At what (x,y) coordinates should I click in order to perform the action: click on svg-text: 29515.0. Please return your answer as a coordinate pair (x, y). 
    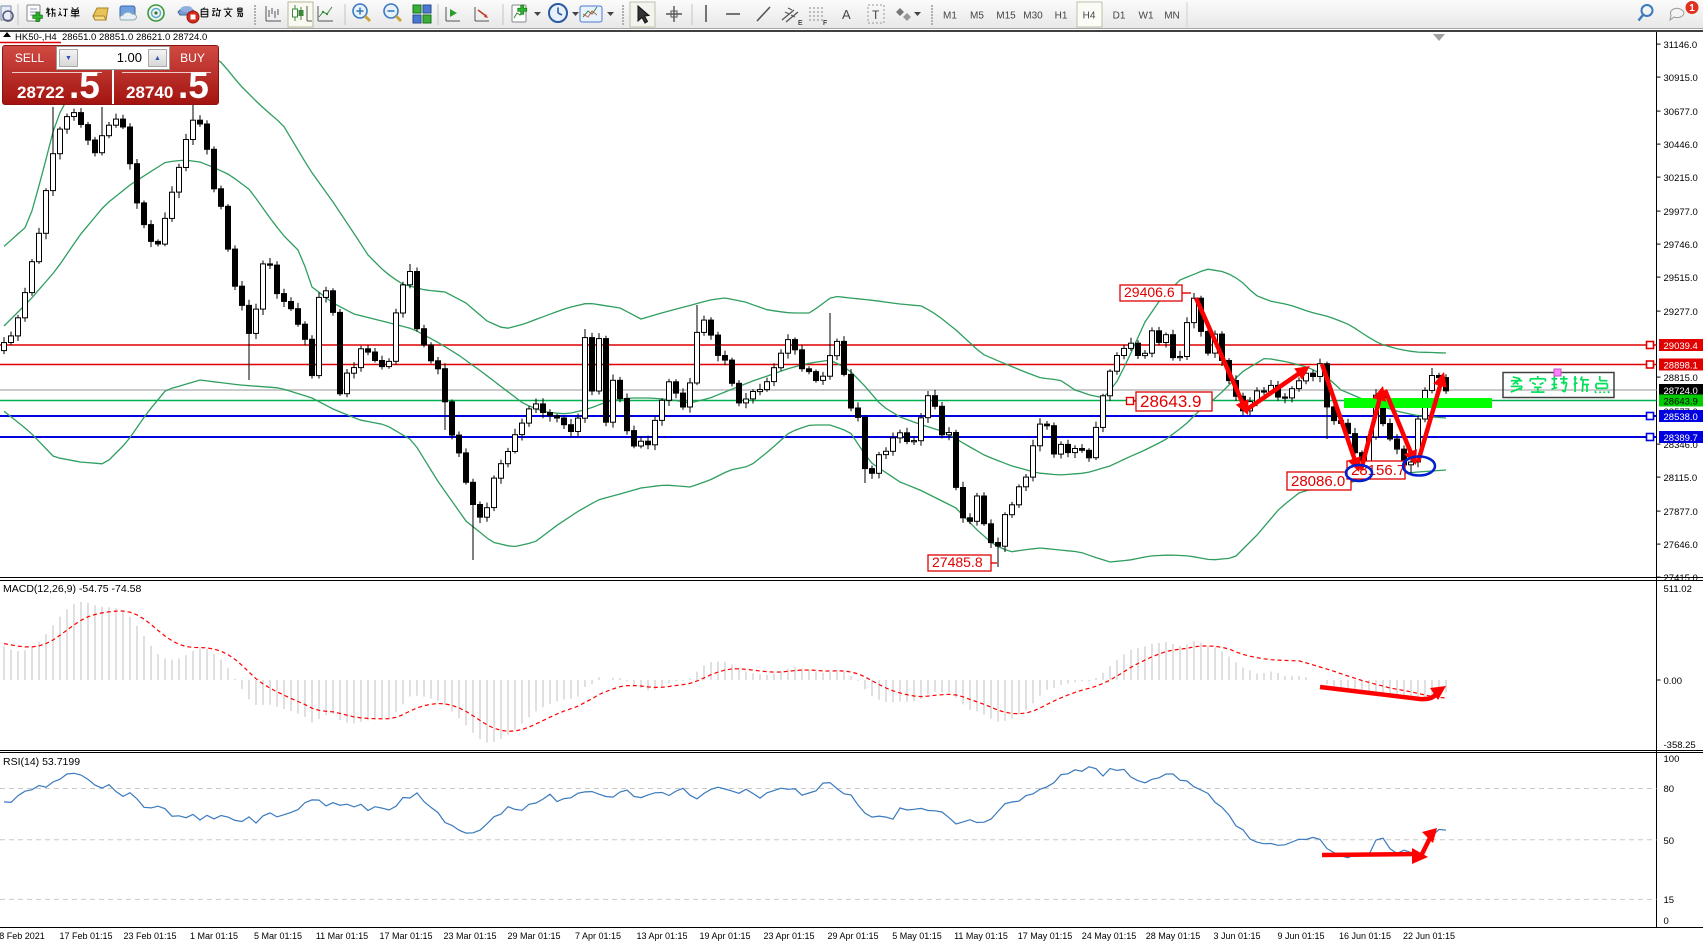
    Looking at the image, I should click on (1681, 278).